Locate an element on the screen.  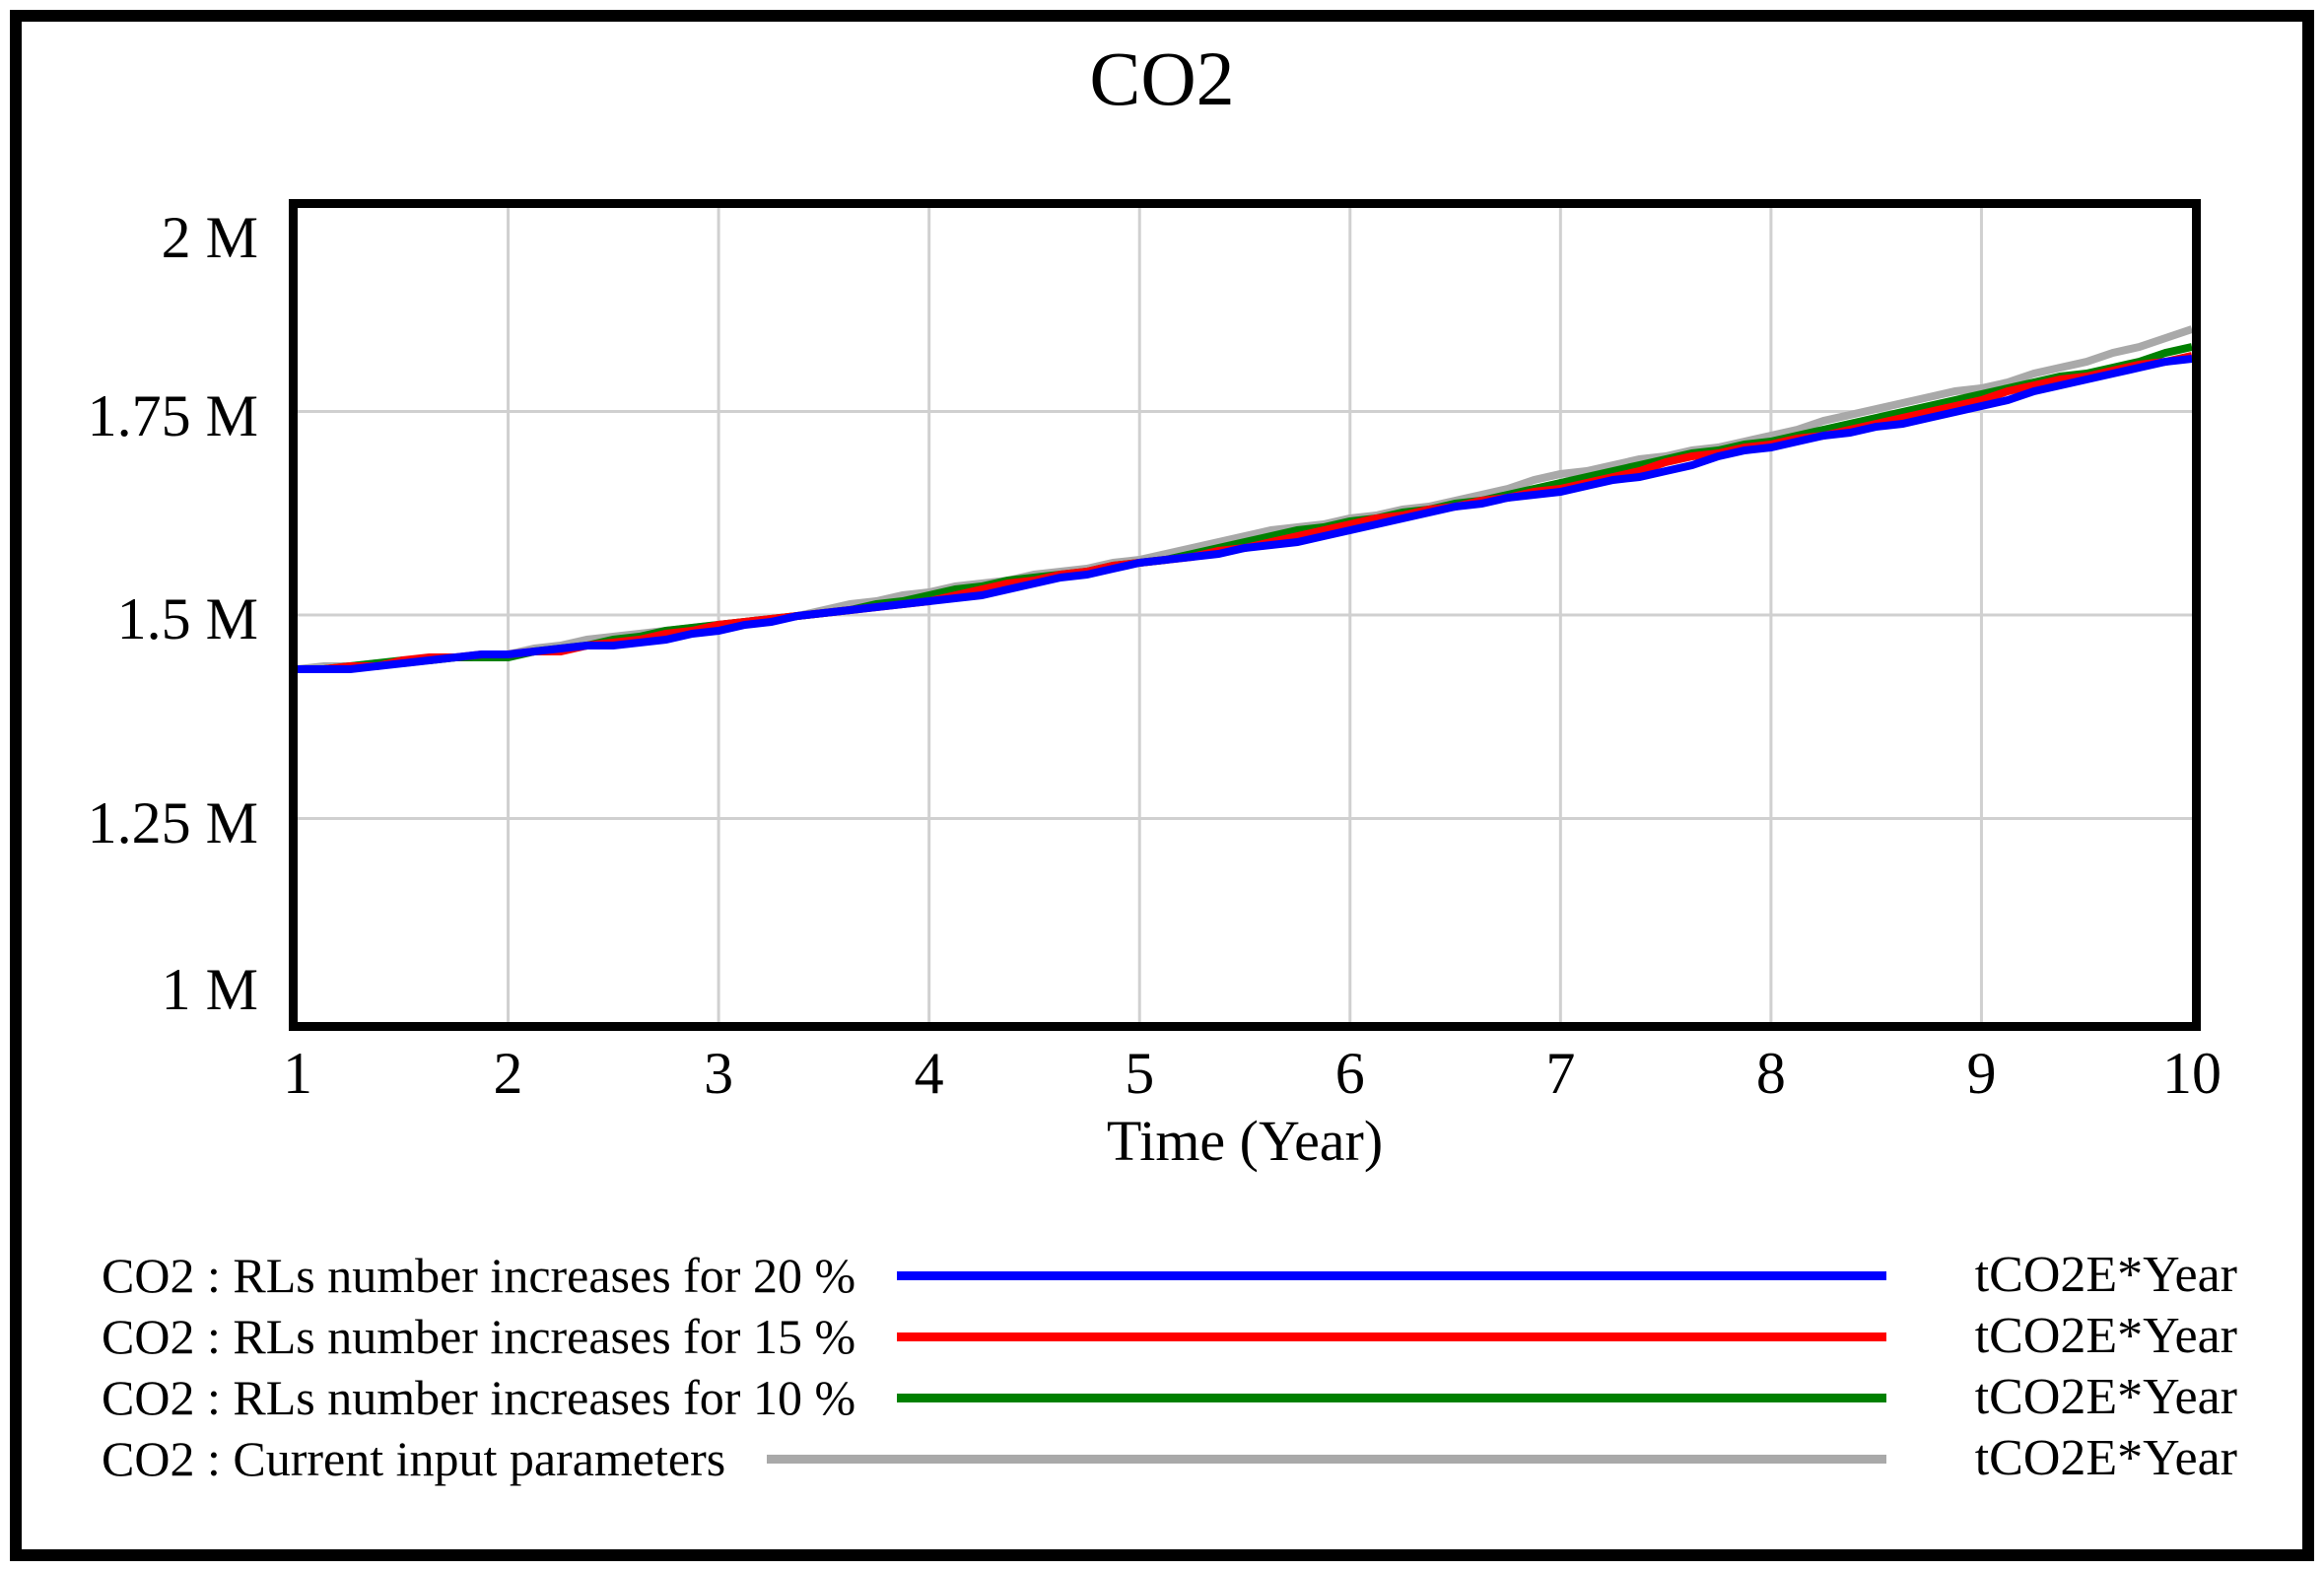
legend-row: CO2 : Current input parameters tCO2E*Year is located at coordinates (1169, 1459).